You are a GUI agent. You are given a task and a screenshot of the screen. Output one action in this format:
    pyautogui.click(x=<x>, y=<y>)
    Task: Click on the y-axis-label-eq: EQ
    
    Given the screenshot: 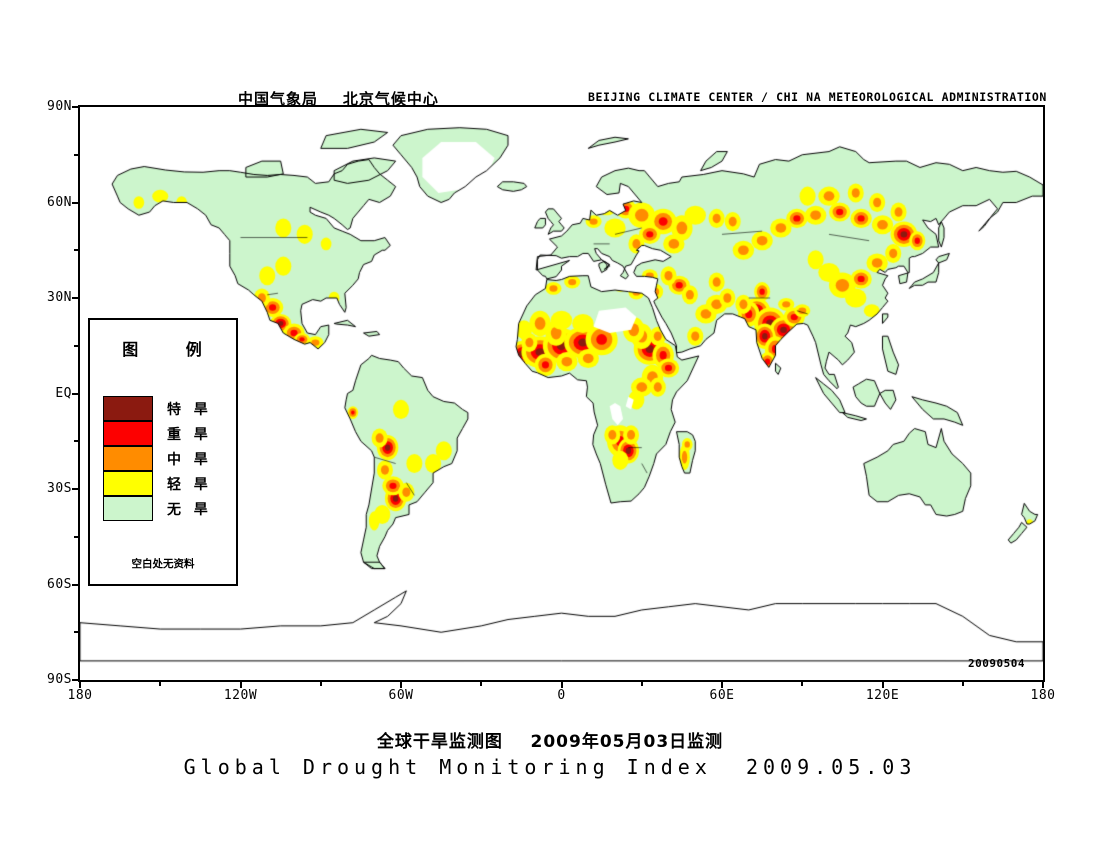 What is the action you would take?
    pyautogui.click(x=63, y=393)
    